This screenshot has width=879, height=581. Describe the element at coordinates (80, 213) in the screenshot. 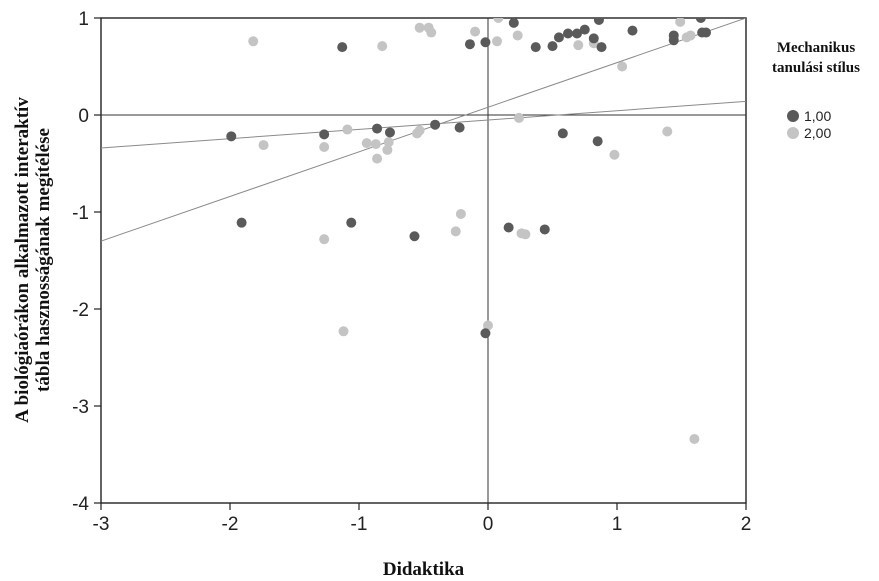

I see `y-tick-label: -1` at that location.